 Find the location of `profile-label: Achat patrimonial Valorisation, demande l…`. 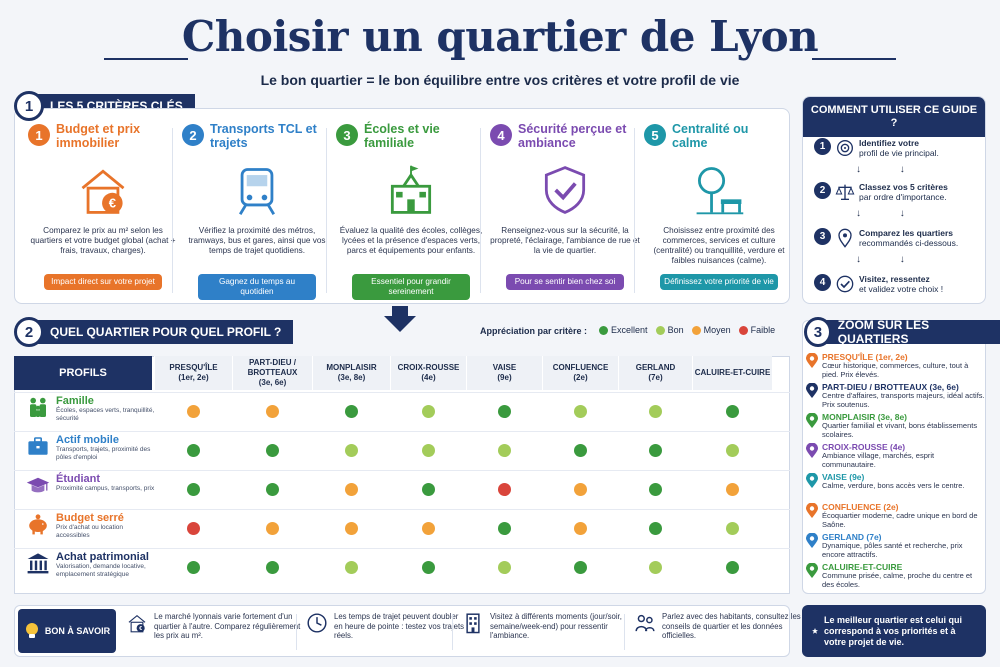

profile-label: Achat patrimonial Valorisation, demande l… is located at coordinates (91, 564).